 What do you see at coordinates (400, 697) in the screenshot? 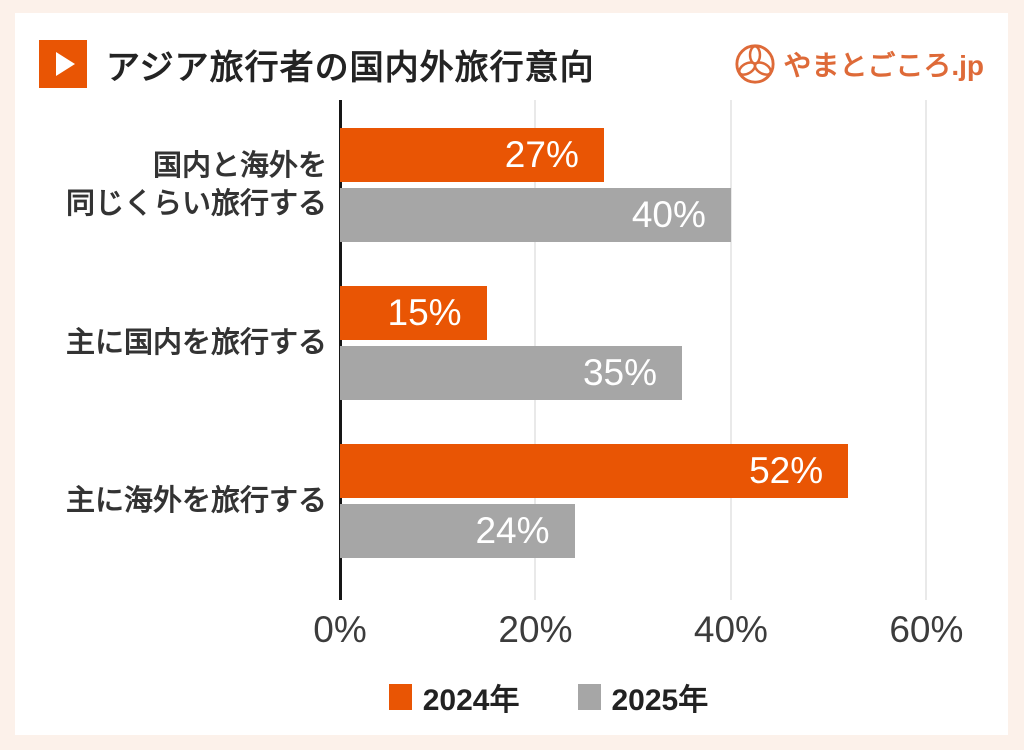
I see `legend-swatch-2024` at bounding box center [400, 697].